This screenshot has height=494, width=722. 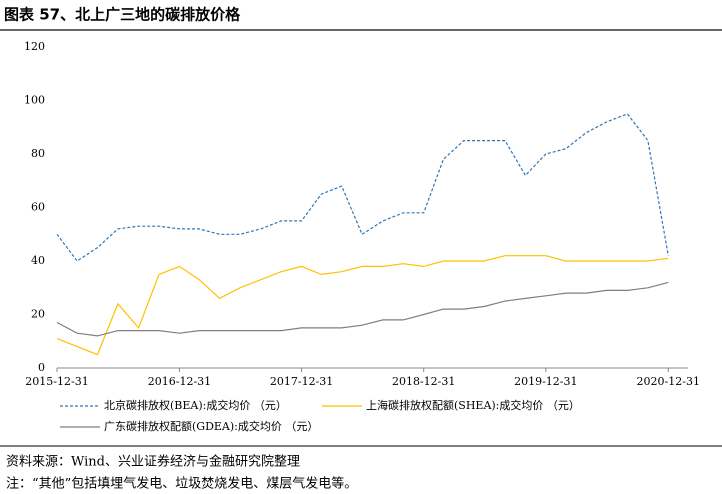 What do you see at coordinates (181, 484) in the screenshot?
I see `note: 注：“其他”包括填埋气发电、垃圾焚烧发电、煤层气发电等。` at bounding box center [181, 484].